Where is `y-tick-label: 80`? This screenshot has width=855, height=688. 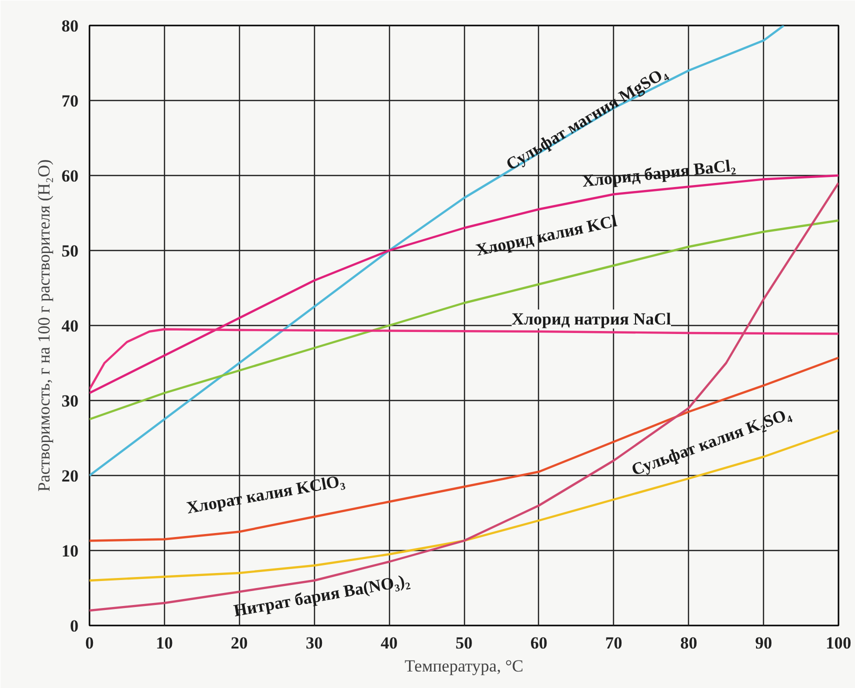 y-tick-label: 80 is located at coordinates (70, 26).